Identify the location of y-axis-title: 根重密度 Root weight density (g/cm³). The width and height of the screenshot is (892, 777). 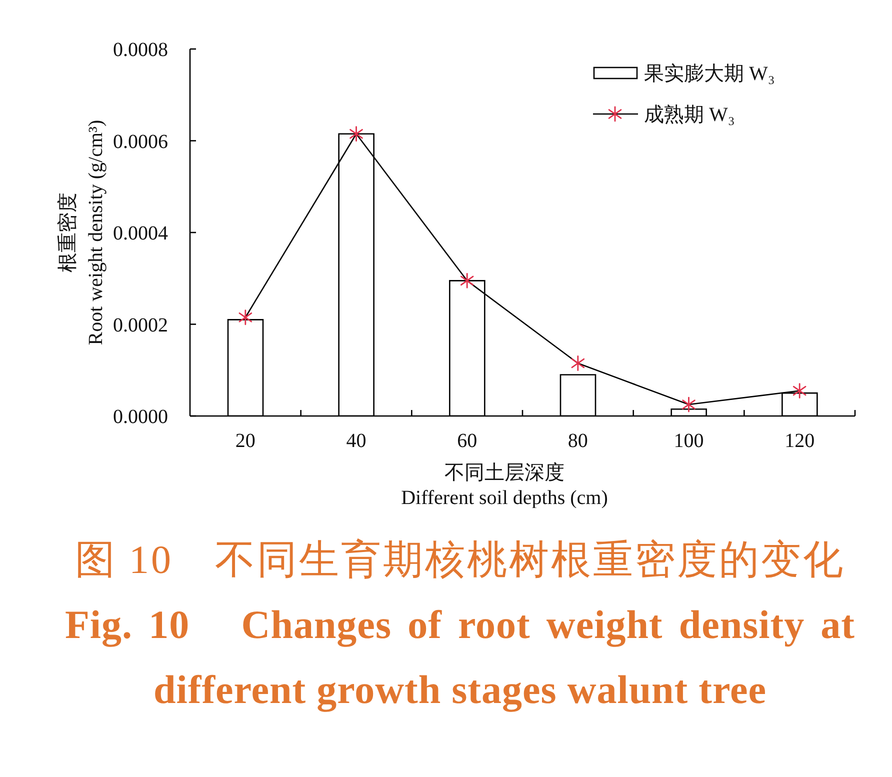
(82, 233).